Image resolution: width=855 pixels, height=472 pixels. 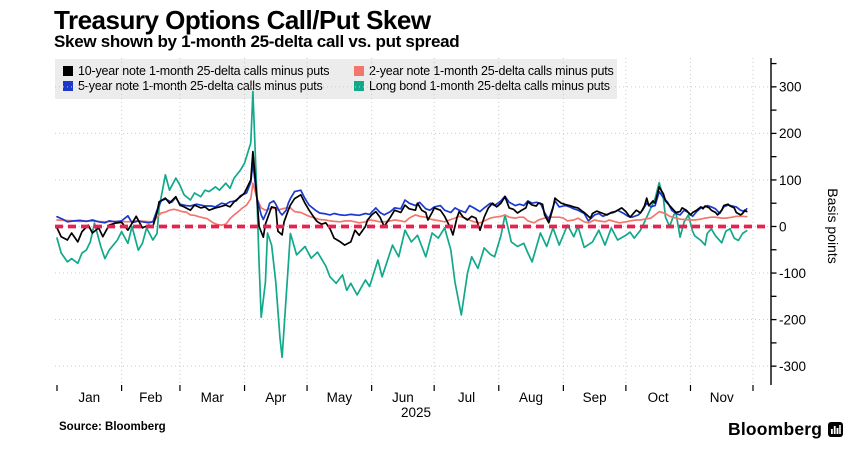 I want to click on y-tick-label: 0, so click(x=783, y=226).